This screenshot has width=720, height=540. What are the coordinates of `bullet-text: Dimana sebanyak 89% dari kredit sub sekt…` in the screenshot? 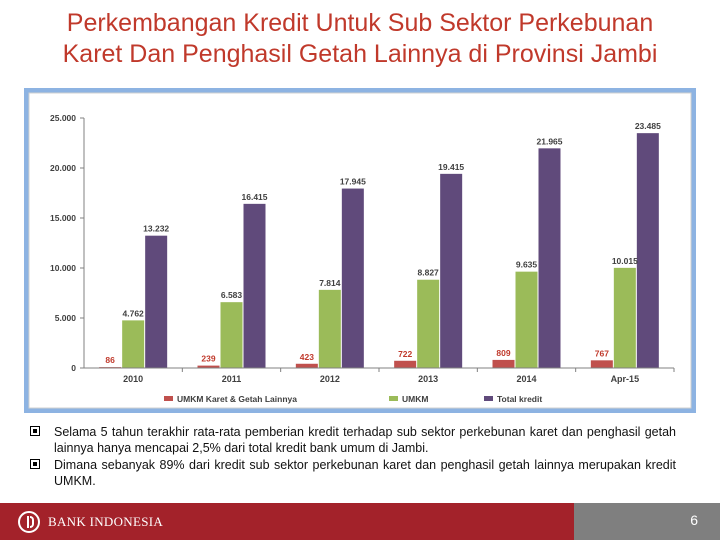 It's located at (365, 473).